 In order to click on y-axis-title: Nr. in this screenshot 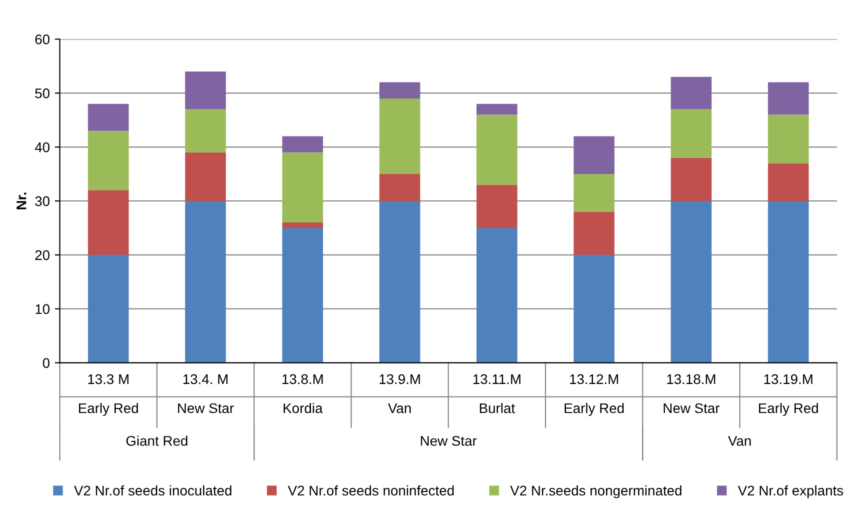, I will do `click(21, 201)`.